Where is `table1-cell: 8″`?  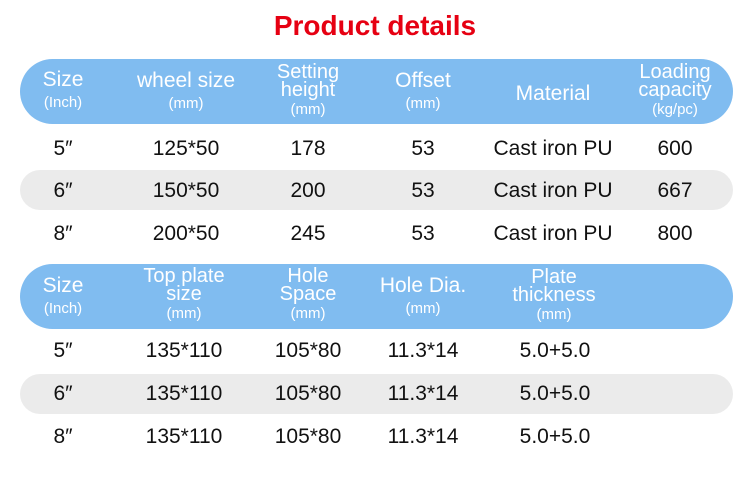 table1-cell: 8″ is located at coordinates (63, 233).